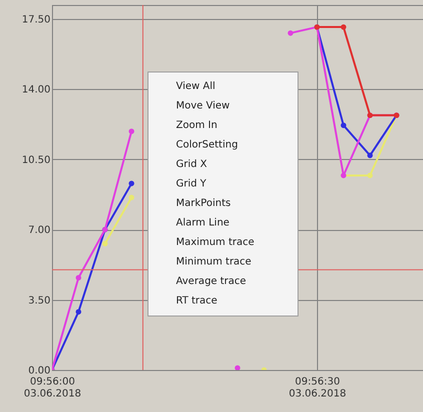  I want to click on y-tick-label: 7.00, so click(39, 230).